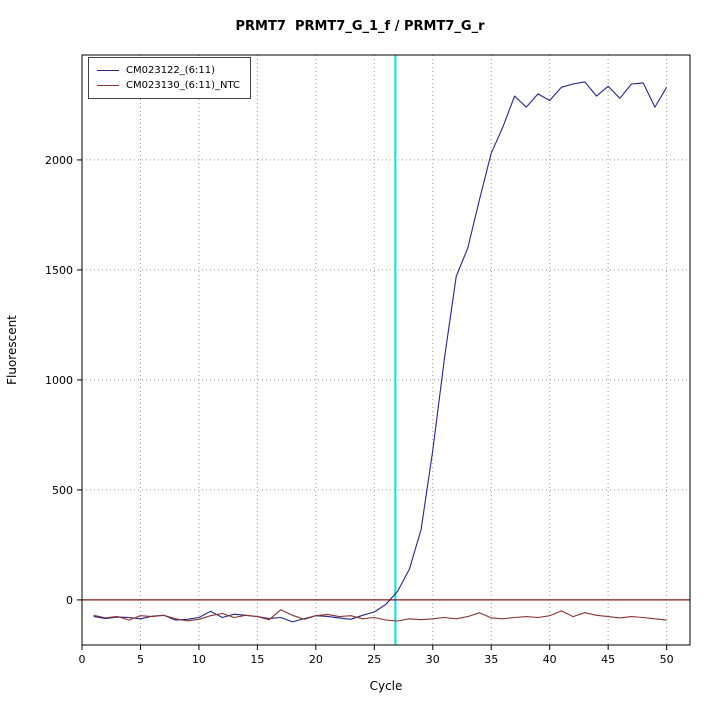  Describe the element at coordinates (491, 659) in the screenshot. I see `x-tick-label: 35` at that location.